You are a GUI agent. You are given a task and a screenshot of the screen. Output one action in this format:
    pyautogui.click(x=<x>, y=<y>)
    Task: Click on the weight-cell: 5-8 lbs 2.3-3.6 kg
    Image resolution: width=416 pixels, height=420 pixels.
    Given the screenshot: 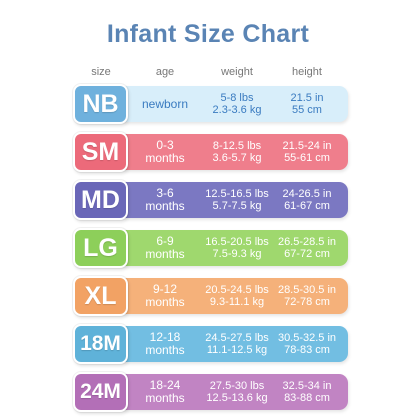 What is the action you would take?
    pyautogui.click(x=237, y=104)
    